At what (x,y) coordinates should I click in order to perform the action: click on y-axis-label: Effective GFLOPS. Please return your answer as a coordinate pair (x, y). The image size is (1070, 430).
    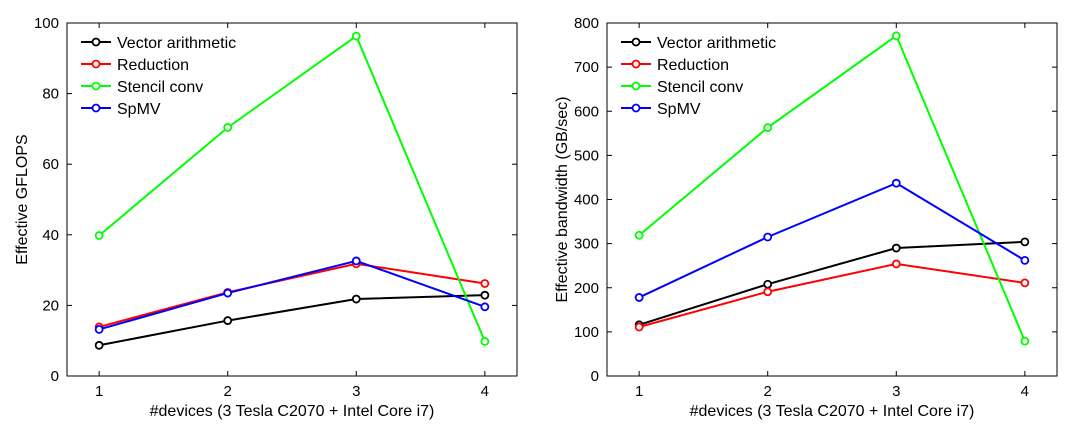
    Looking at the image, I should click on (22, 199).